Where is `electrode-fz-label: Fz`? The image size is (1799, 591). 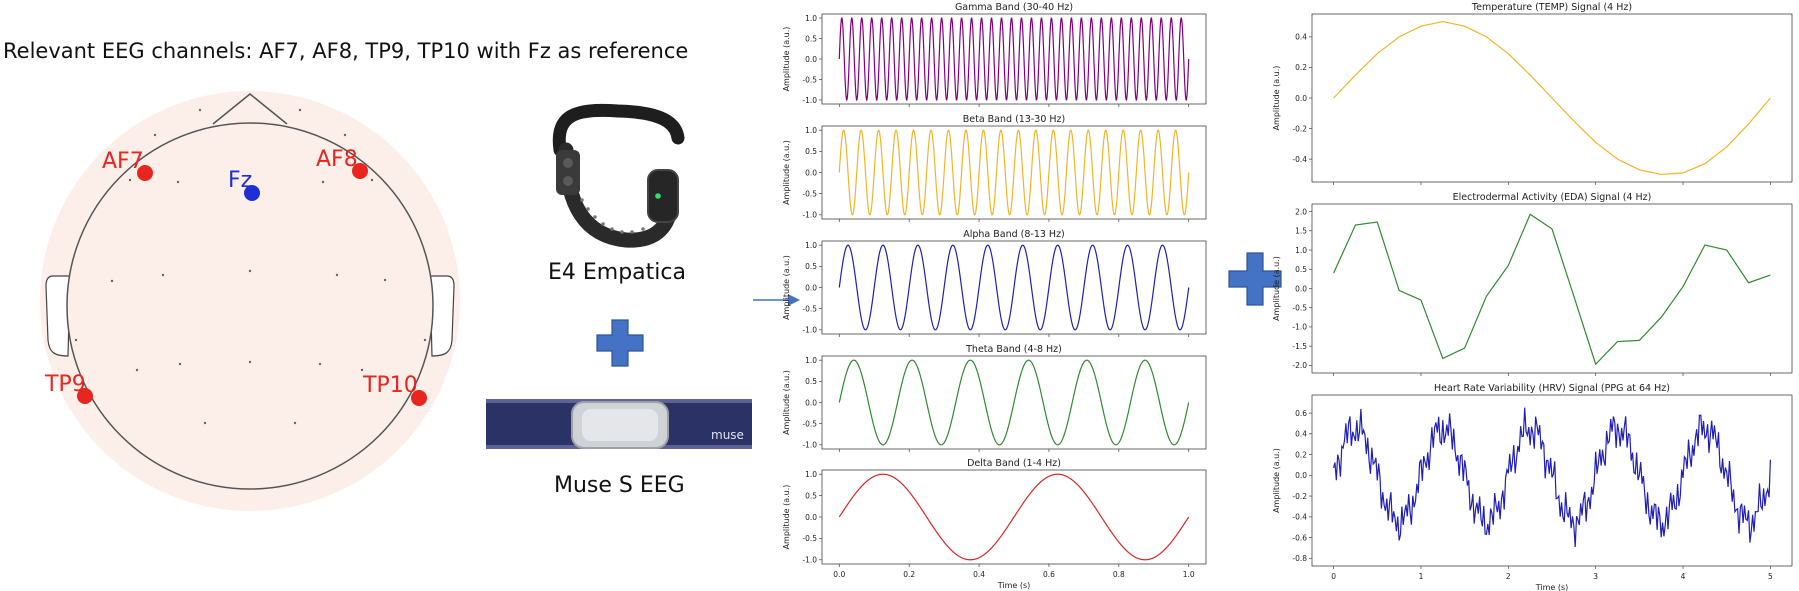
electrode-fz-label: Fz is located at coordinates (240, 180).